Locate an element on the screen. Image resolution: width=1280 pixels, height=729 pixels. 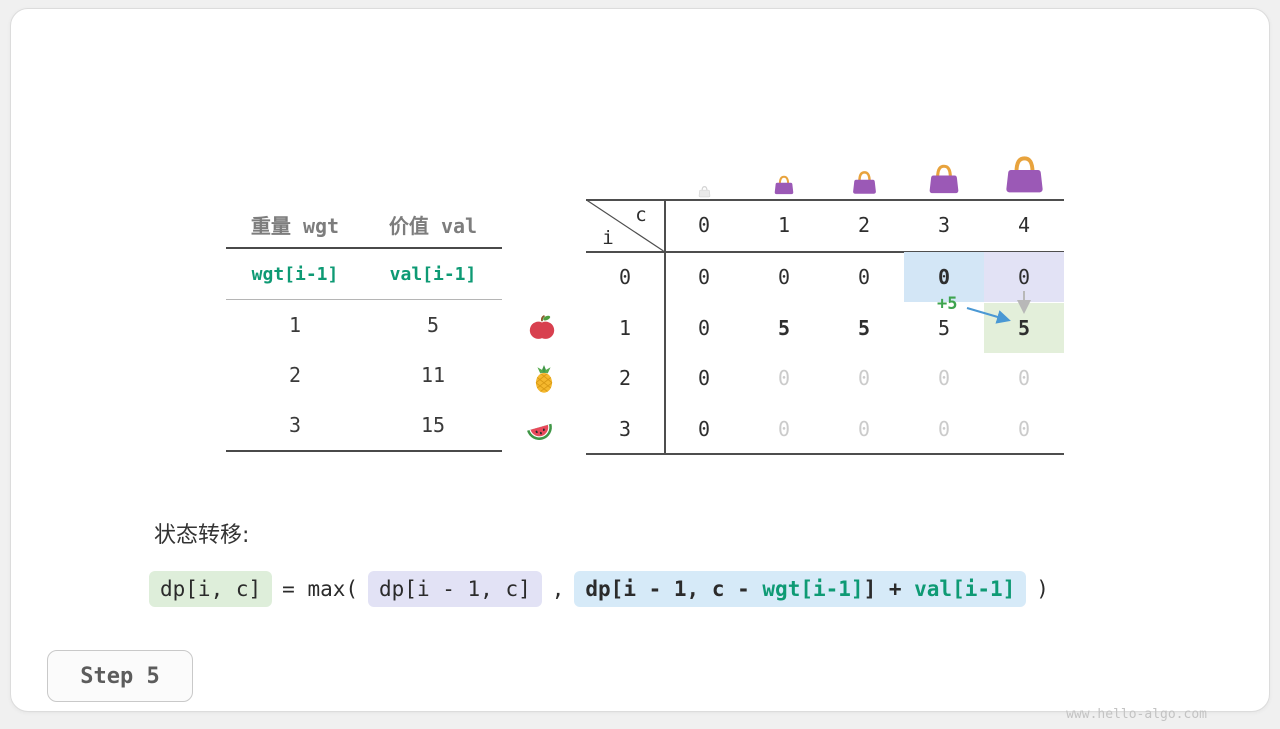
formula-comma: , is located at coordinates (558, 589).